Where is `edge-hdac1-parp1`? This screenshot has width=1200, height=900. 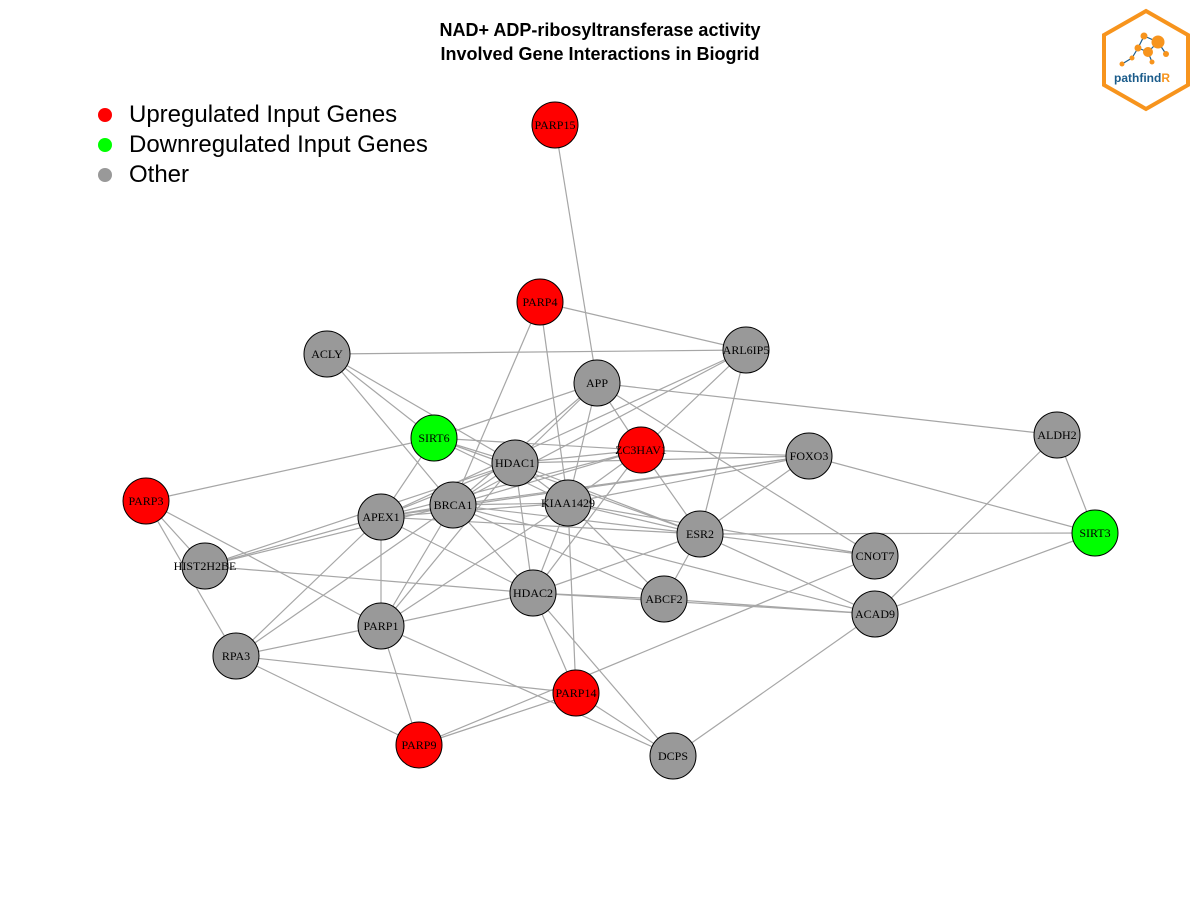
edge-hdac1-parp1 is located at coordinates (448, 544).